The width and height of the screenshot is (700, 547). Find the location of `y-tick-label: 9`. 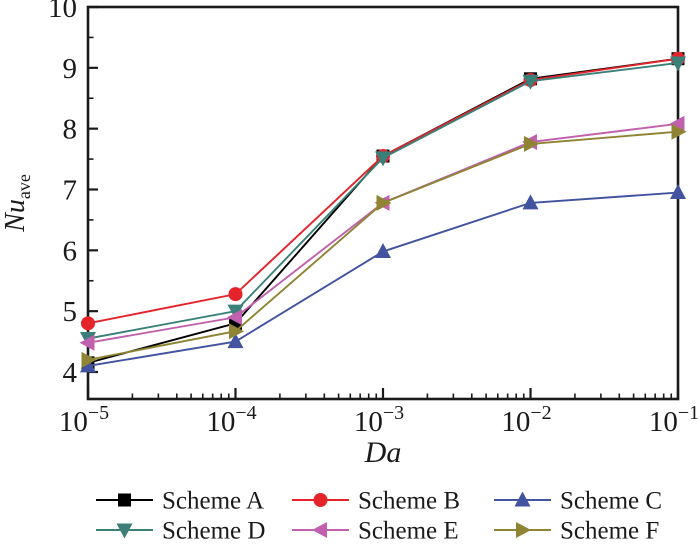

y-tick-label: 9 is located at coordinates (70, 69).